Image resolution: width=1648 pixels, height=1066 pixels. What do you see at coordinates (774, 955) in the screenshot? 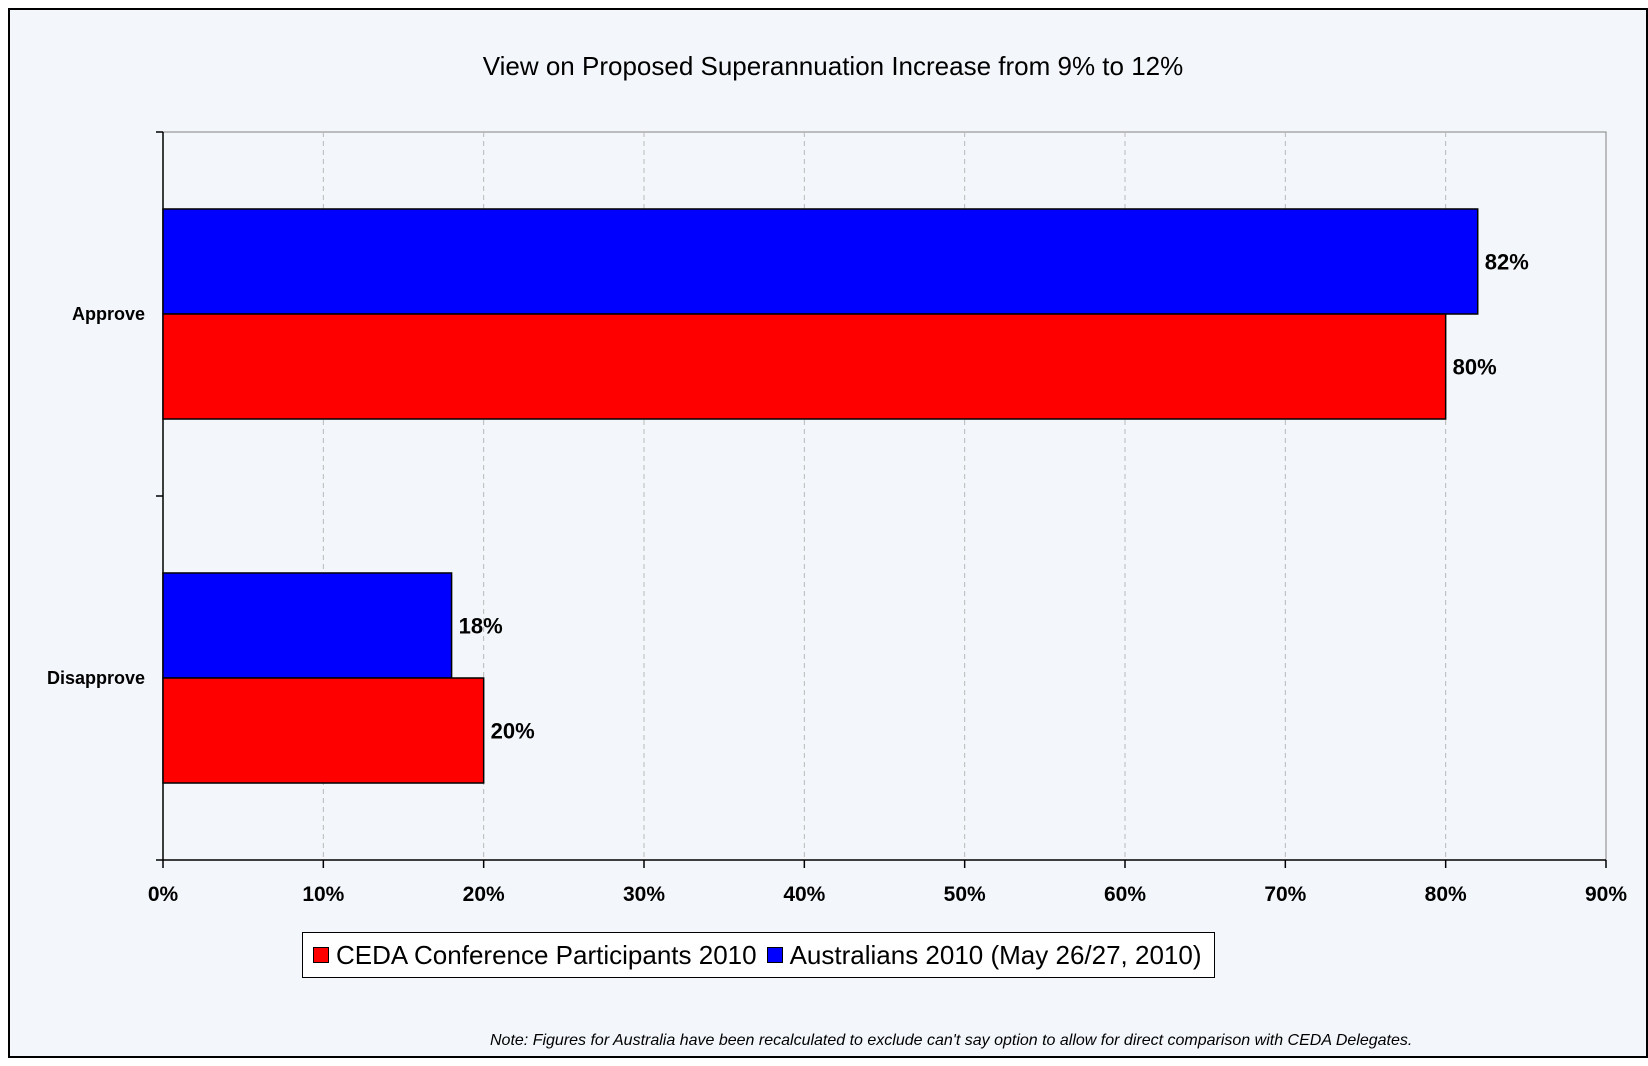
I see `legend-swatch-australians` at bounding box center [774, 955].